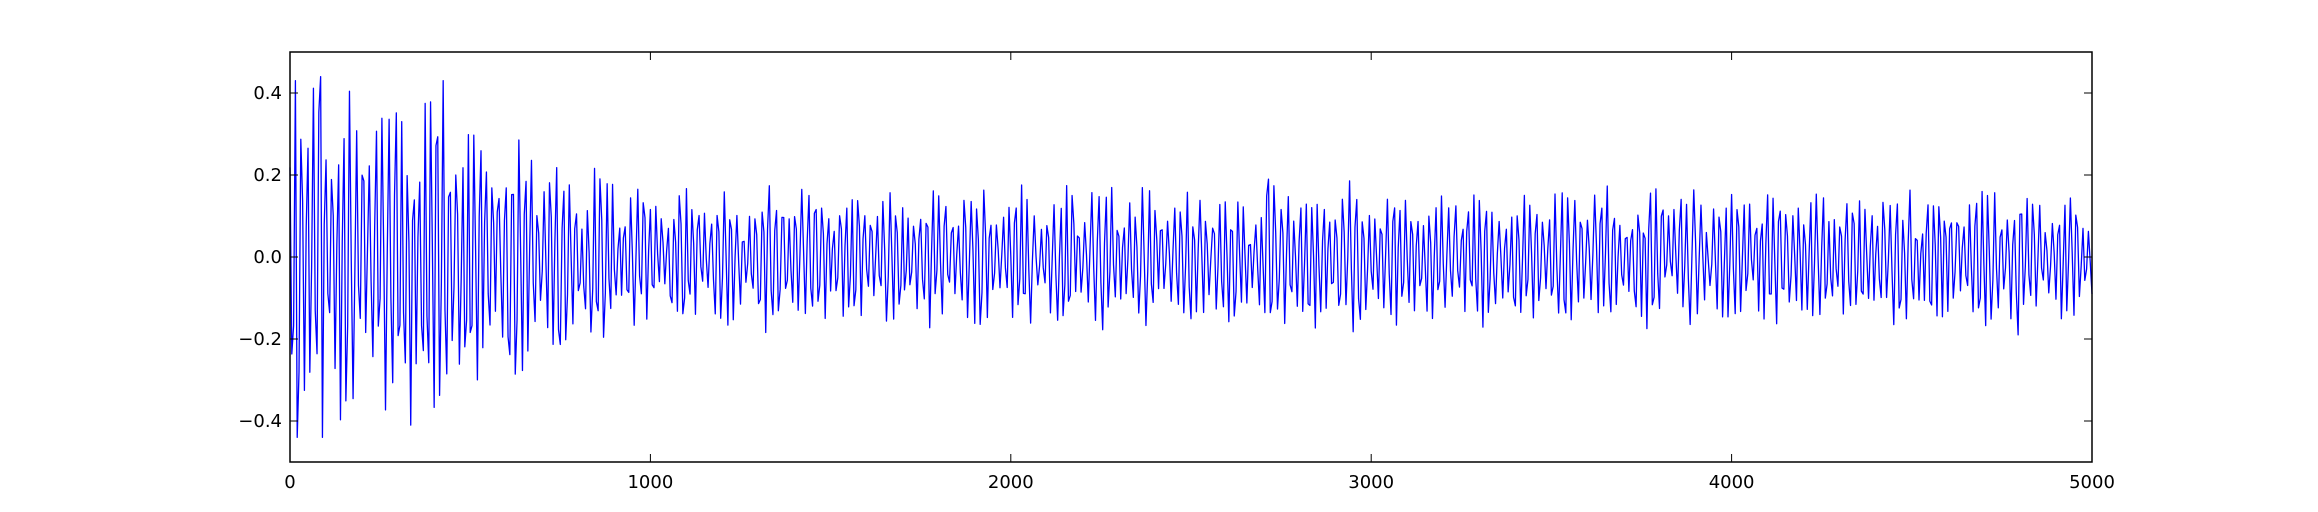  What do you see at coordinates (267, 175) in the screenshot?
I see `y-tick-label: 0.2` at bounding box center [267, 175].